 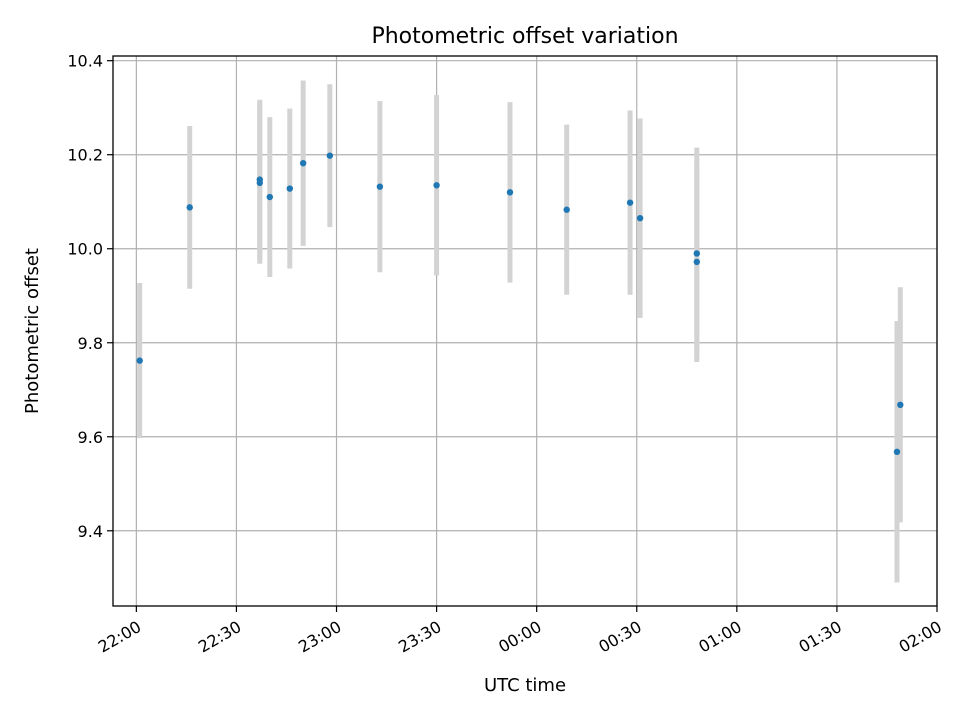 I want to click on y-axis: 9.4 9.6 9.8 10.0 10.2 10.4, so click(x=90, y=296).